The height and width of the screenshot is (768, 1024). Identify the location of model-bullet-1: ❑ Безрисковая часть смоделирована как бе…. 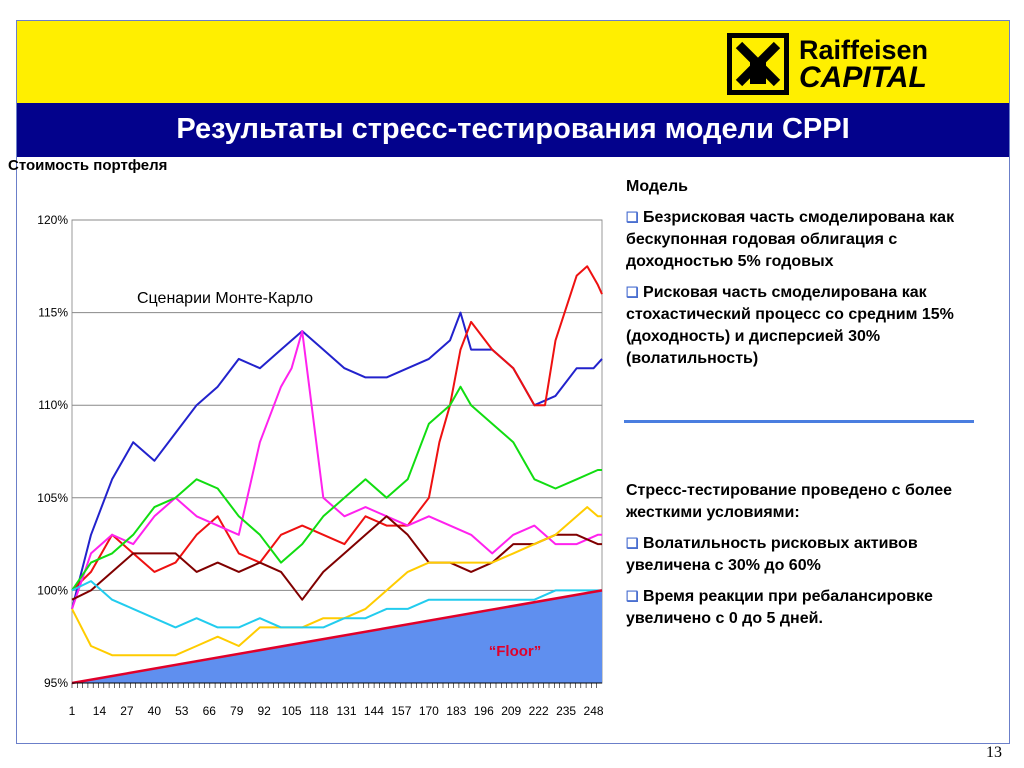
(801, 239).